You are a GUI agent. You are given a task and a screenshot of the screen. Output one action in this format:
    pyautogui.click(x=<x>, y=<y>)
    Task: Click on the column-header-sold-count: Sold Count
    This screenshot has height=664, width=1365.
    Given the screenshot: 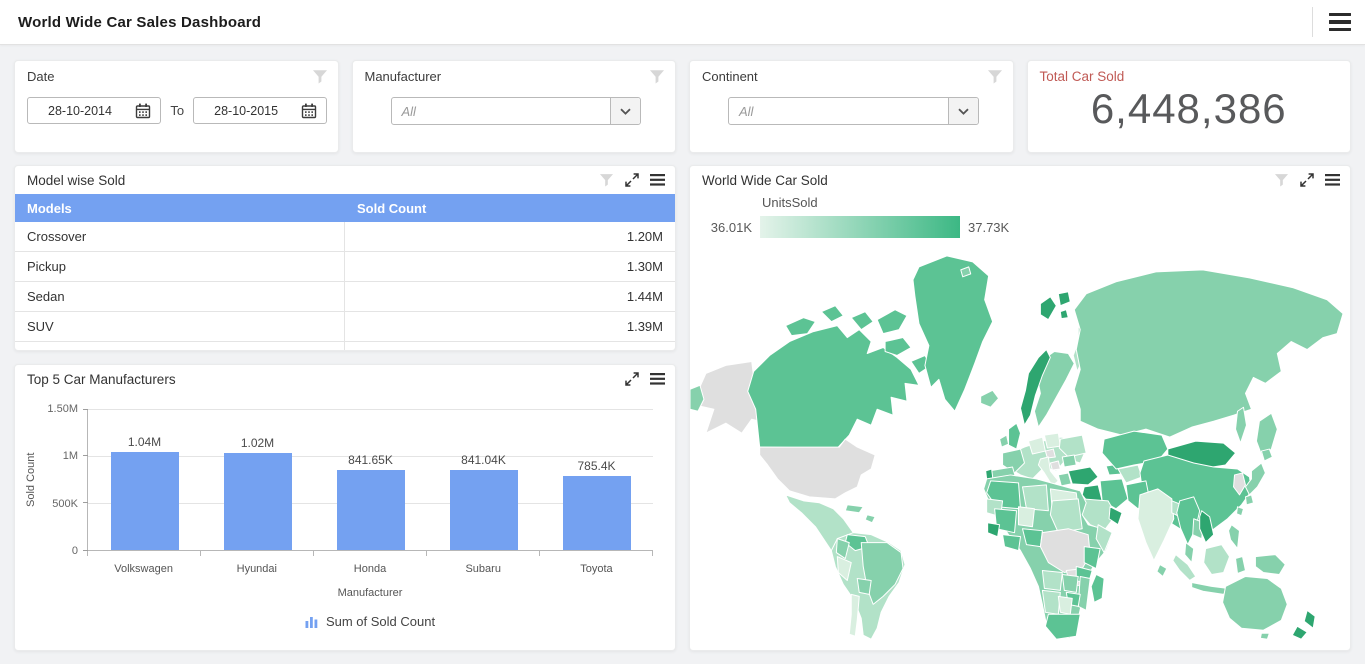 What is the action you would take?
    pyautogui.click(x=392, y=208)
    